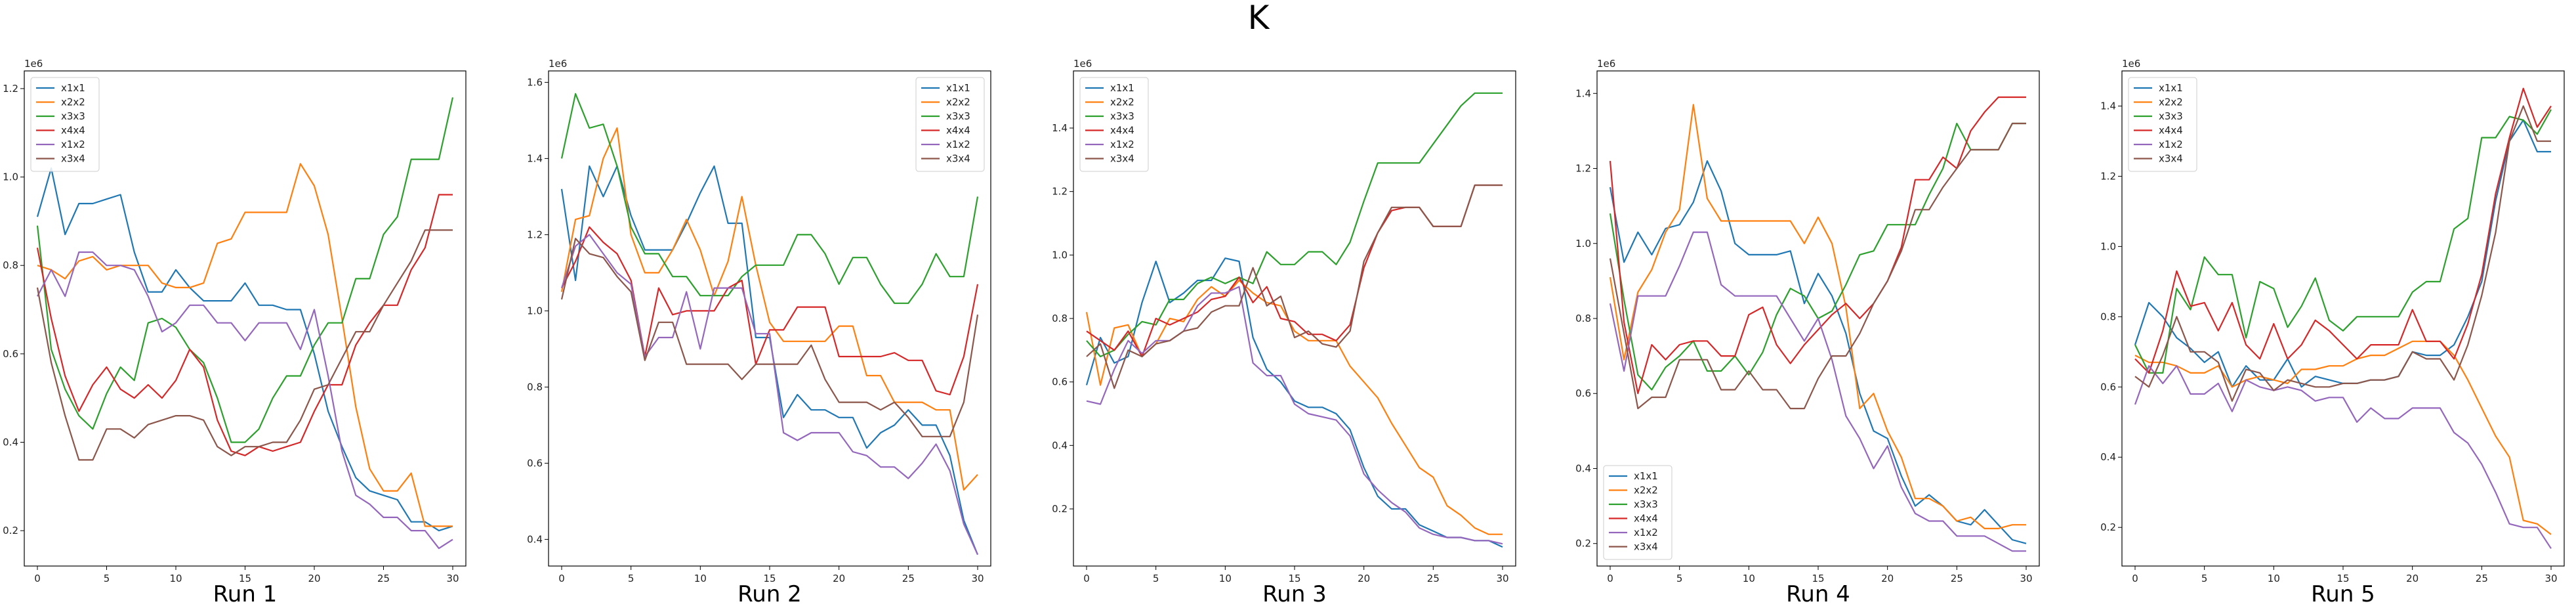 This screenshot has width=2576, height=612. What do you see at coordinates (1294, 594) in the screenshot?
I see `run-label: Run 3` at bounding box center [1294, 594].